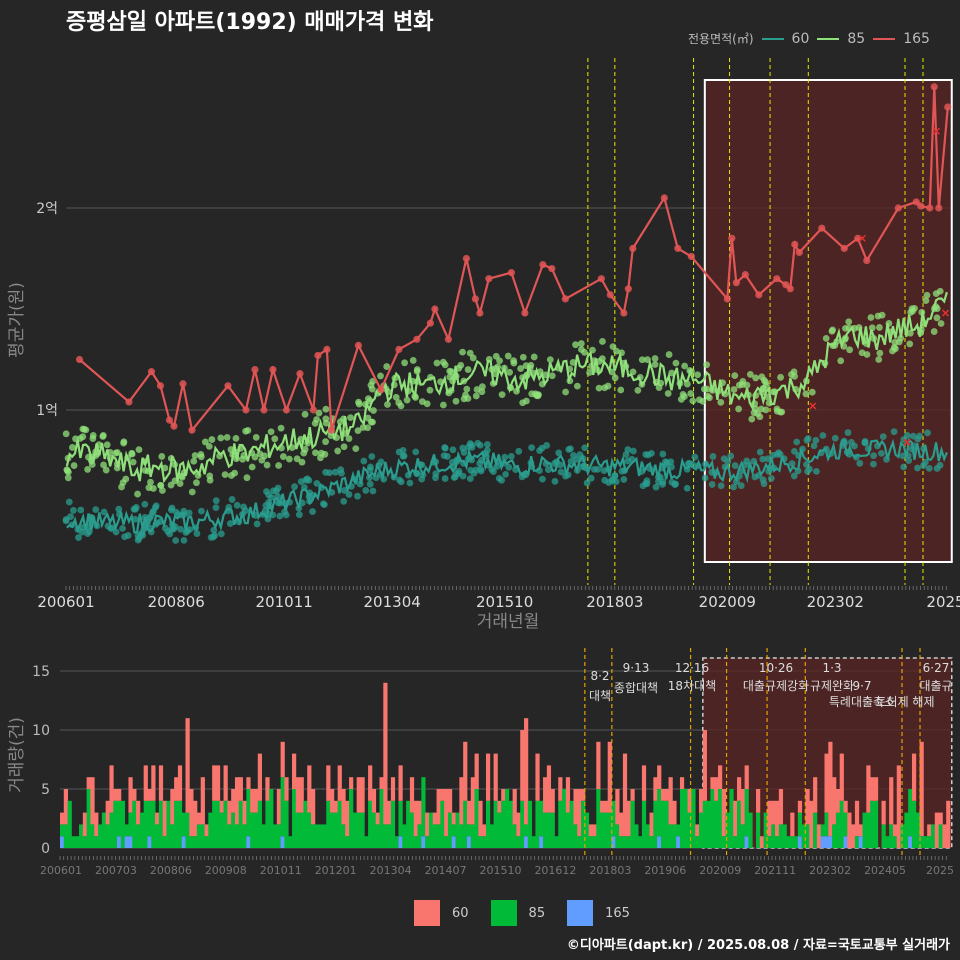  I want to click on annotation-text-7: 대출규, so click(935, 686).